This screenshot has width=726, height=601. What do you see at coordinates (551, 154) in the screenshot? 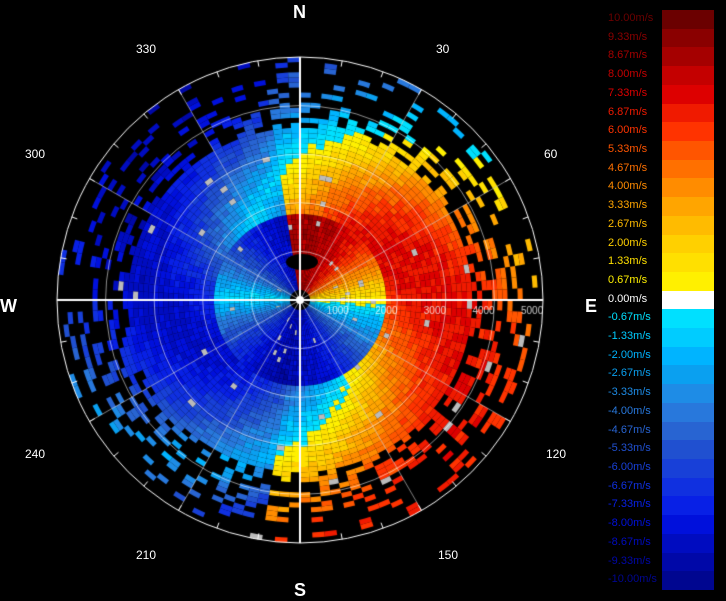
I see `azimuth-label-60: 60` at bounding box center [551, 154].